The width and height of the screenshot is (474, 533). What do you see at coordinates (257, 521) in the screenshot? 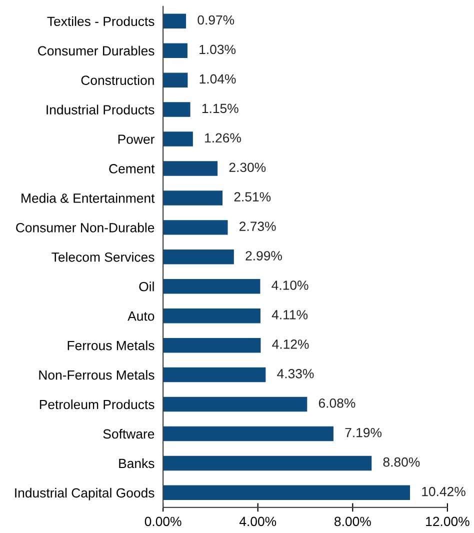
I see `x-tick-label: 4.00%` at bounding box center [257, 521].